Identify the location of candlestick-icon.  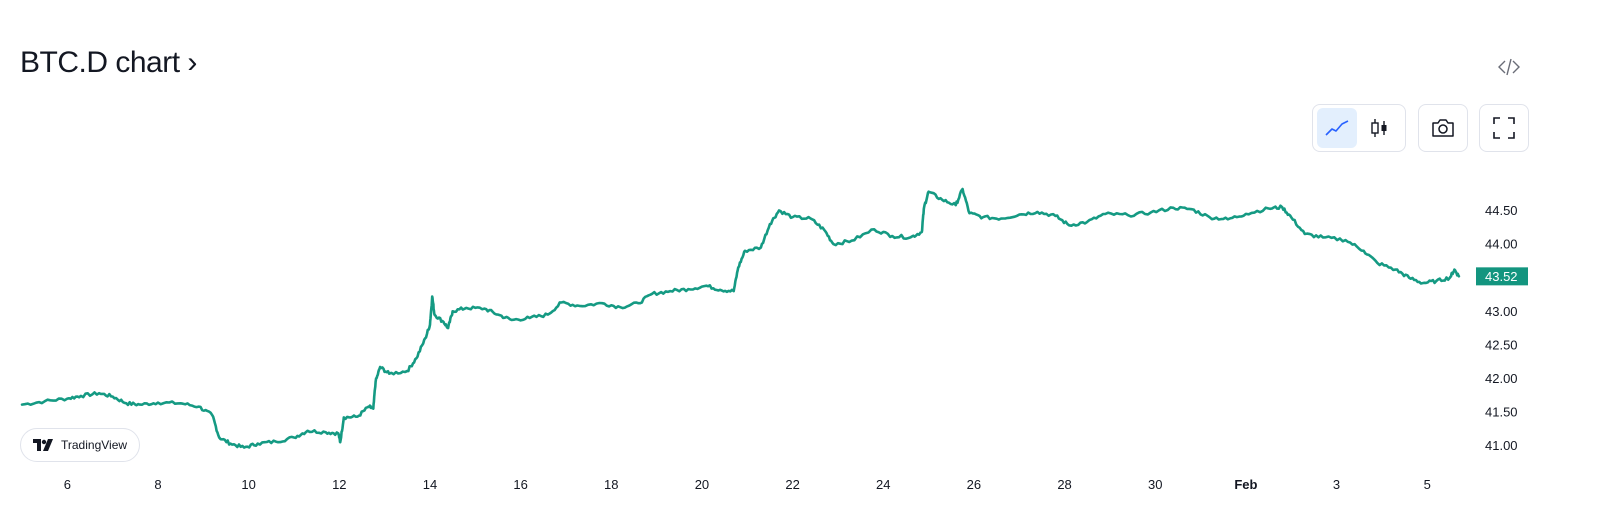
(1379, 128).